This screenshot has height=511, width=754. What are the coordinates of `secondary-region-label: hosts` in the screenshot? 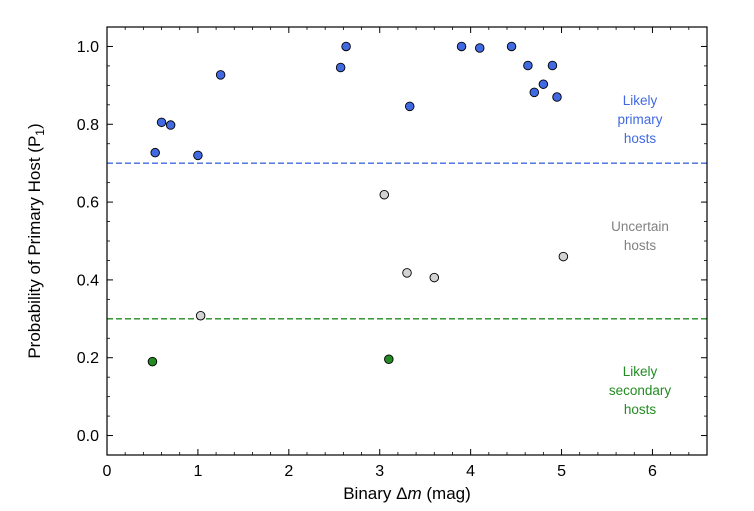 It's located at (640, 409).